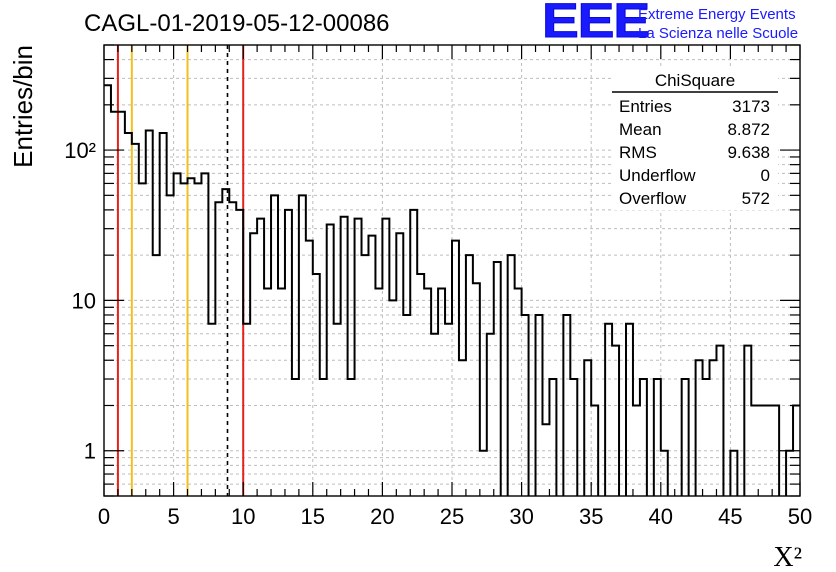 The image size is (836, 572). What do you see at coordinates (84, 300) in the screenshot?
I see `y-tick-label: 10` at bounding box center [84, 300].